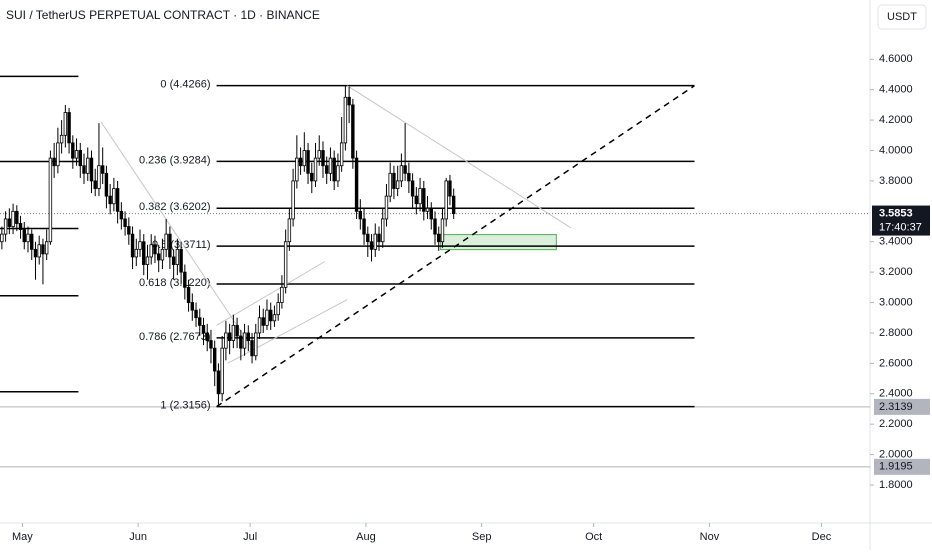  What do you see at coordinates (896, 424) in the screenshot?
I see `y-tick-label: 2.2000` at bounding box center [896, 424].